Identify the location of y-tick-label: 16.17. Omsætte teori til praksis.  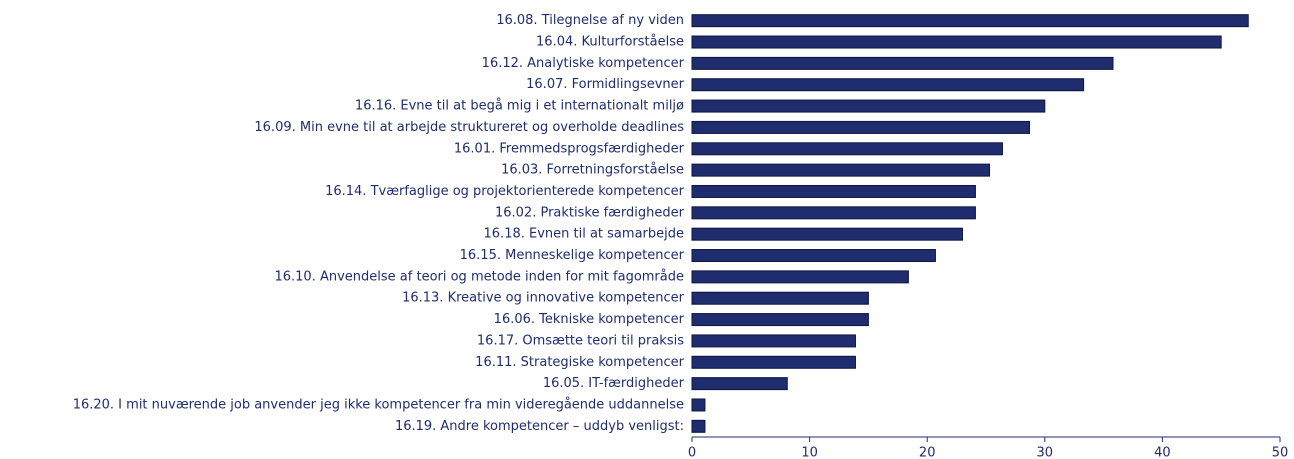
(580, 340).